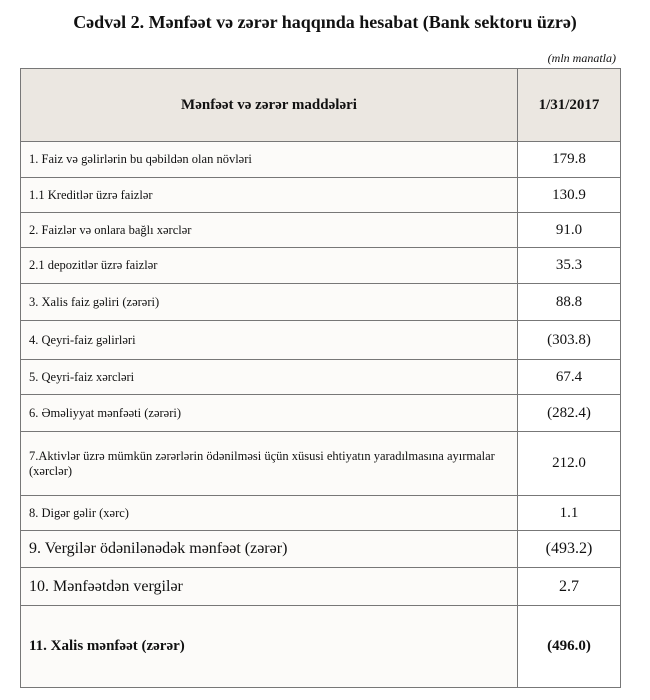  Describe the element at coordinates (569, 377) in the screenshot. I see `value-cell: 67.4` at that location.